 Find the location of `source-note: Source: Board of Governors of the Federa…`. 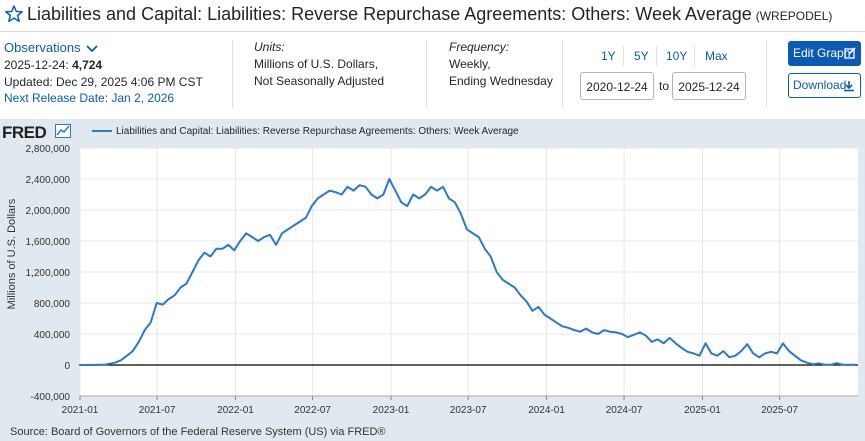

source-note: Source: Board of Governors of the Federa… is located at coordinates (198, 432).